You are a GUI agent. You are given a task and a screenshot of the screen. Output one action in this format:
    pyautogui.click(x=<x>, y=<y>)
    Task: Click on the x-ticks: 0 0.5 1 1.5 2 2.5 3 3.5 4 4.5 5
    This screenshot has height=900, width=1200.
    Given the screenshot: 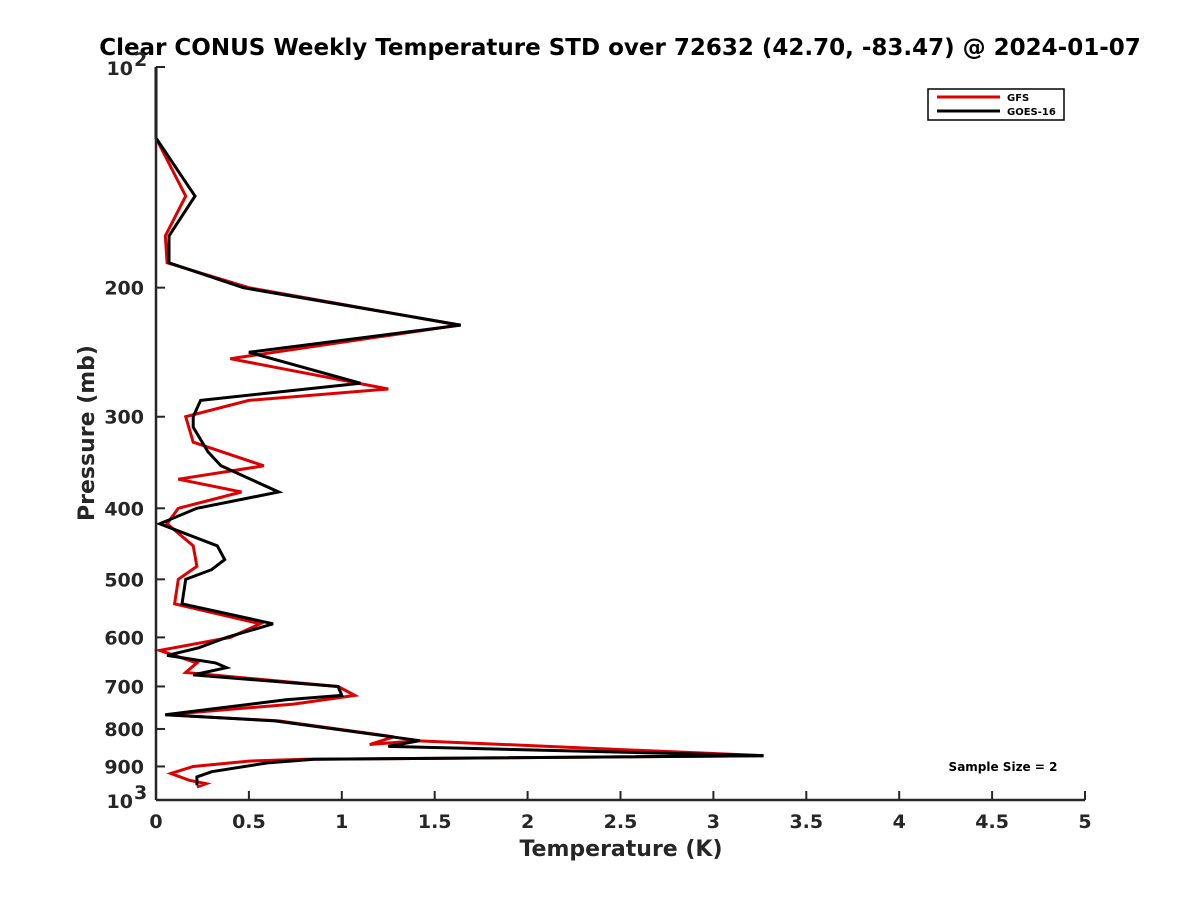 What is the action you would take?
    pyautogui.click(x=620, y=812)
    